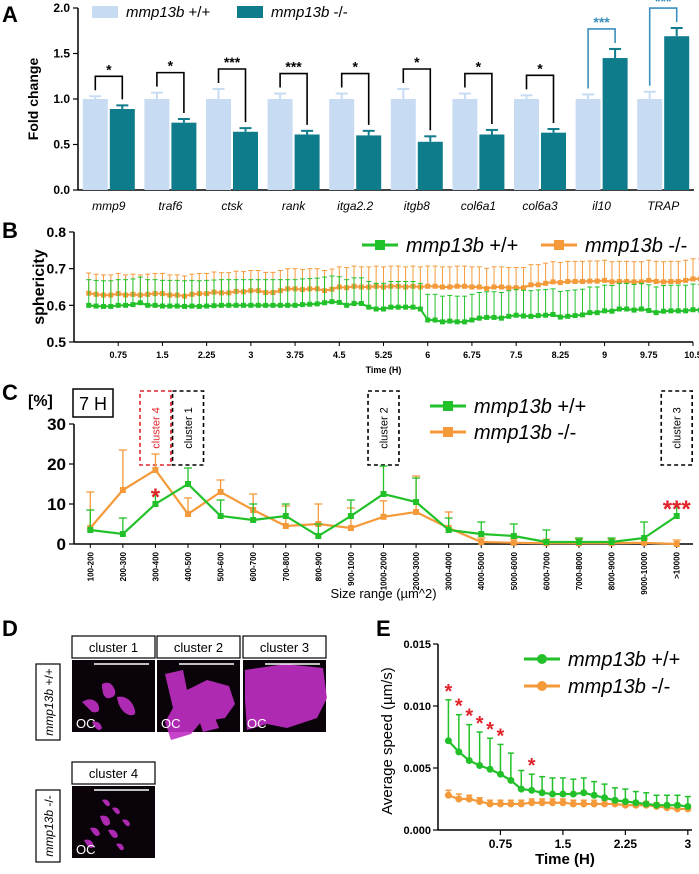  I want to click on c-x-tick-label: 3000-4000, so click(449, 570).